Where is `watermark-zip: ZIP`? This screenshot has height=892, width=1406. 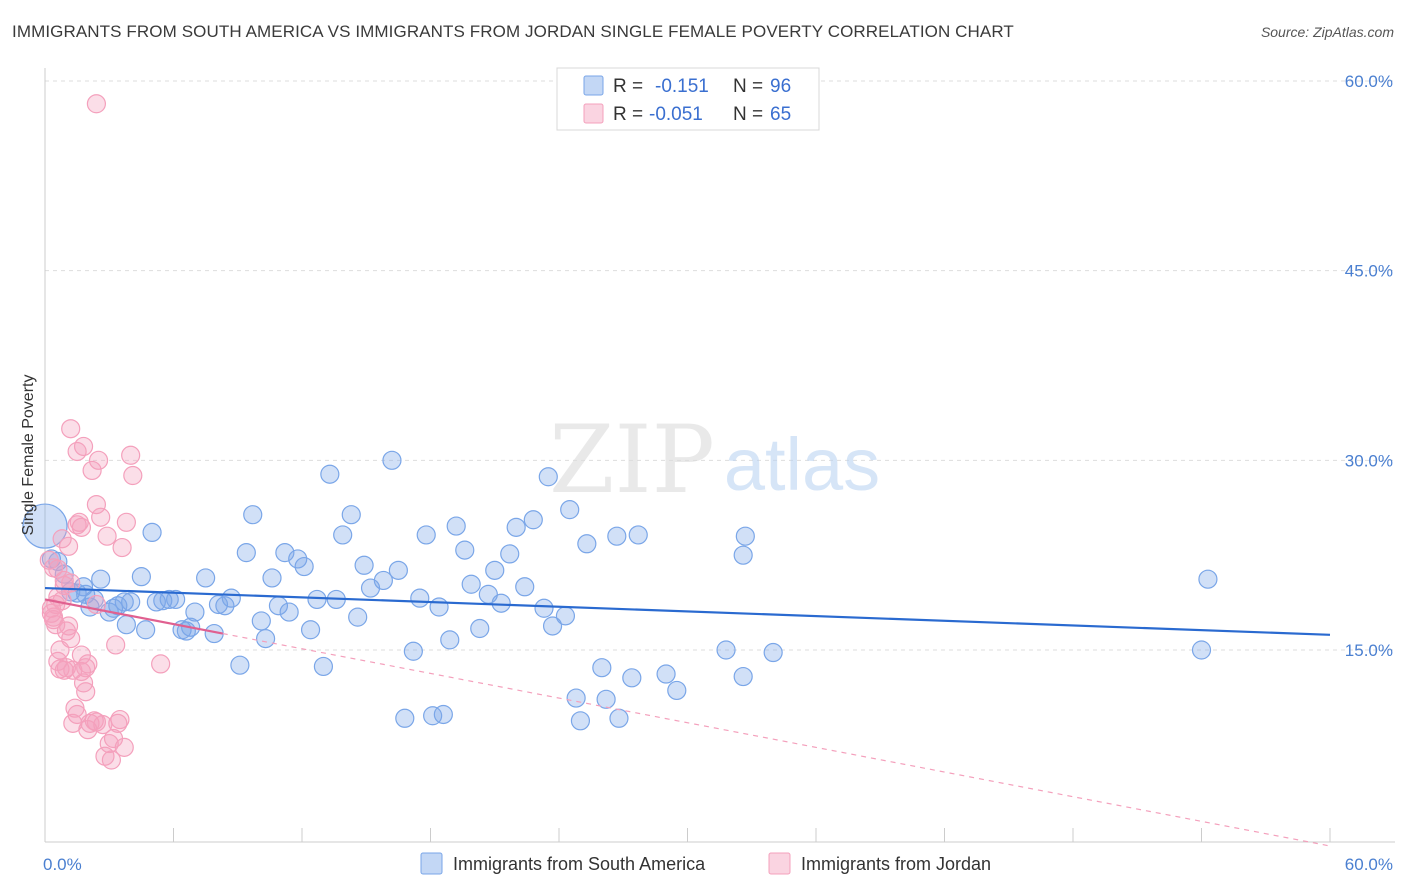
watermark-zip: ZIP is located at coordinates (632, 460).